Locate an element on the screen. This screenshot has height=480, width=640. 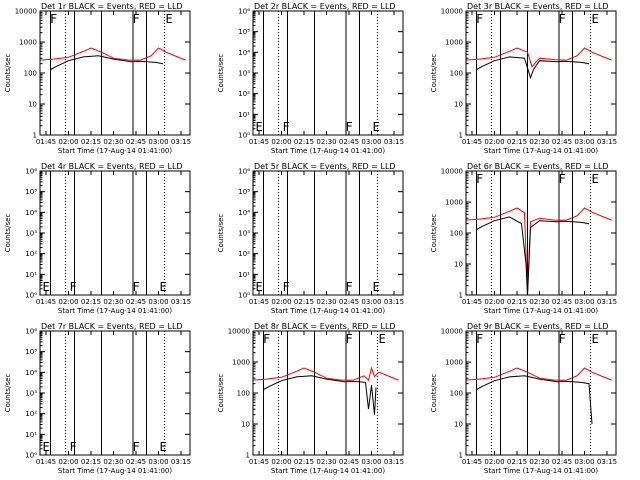
y-tick-label: 10⁶ is located at coordinates (31, 332).